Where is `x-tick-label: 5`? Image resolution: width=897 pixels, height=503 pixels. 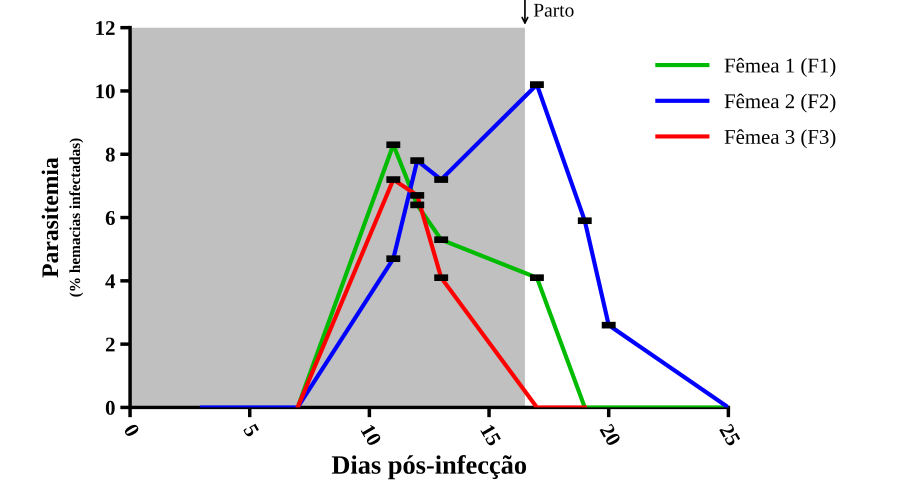
x-tick-label: 5 is located at coordinates (251, 430).